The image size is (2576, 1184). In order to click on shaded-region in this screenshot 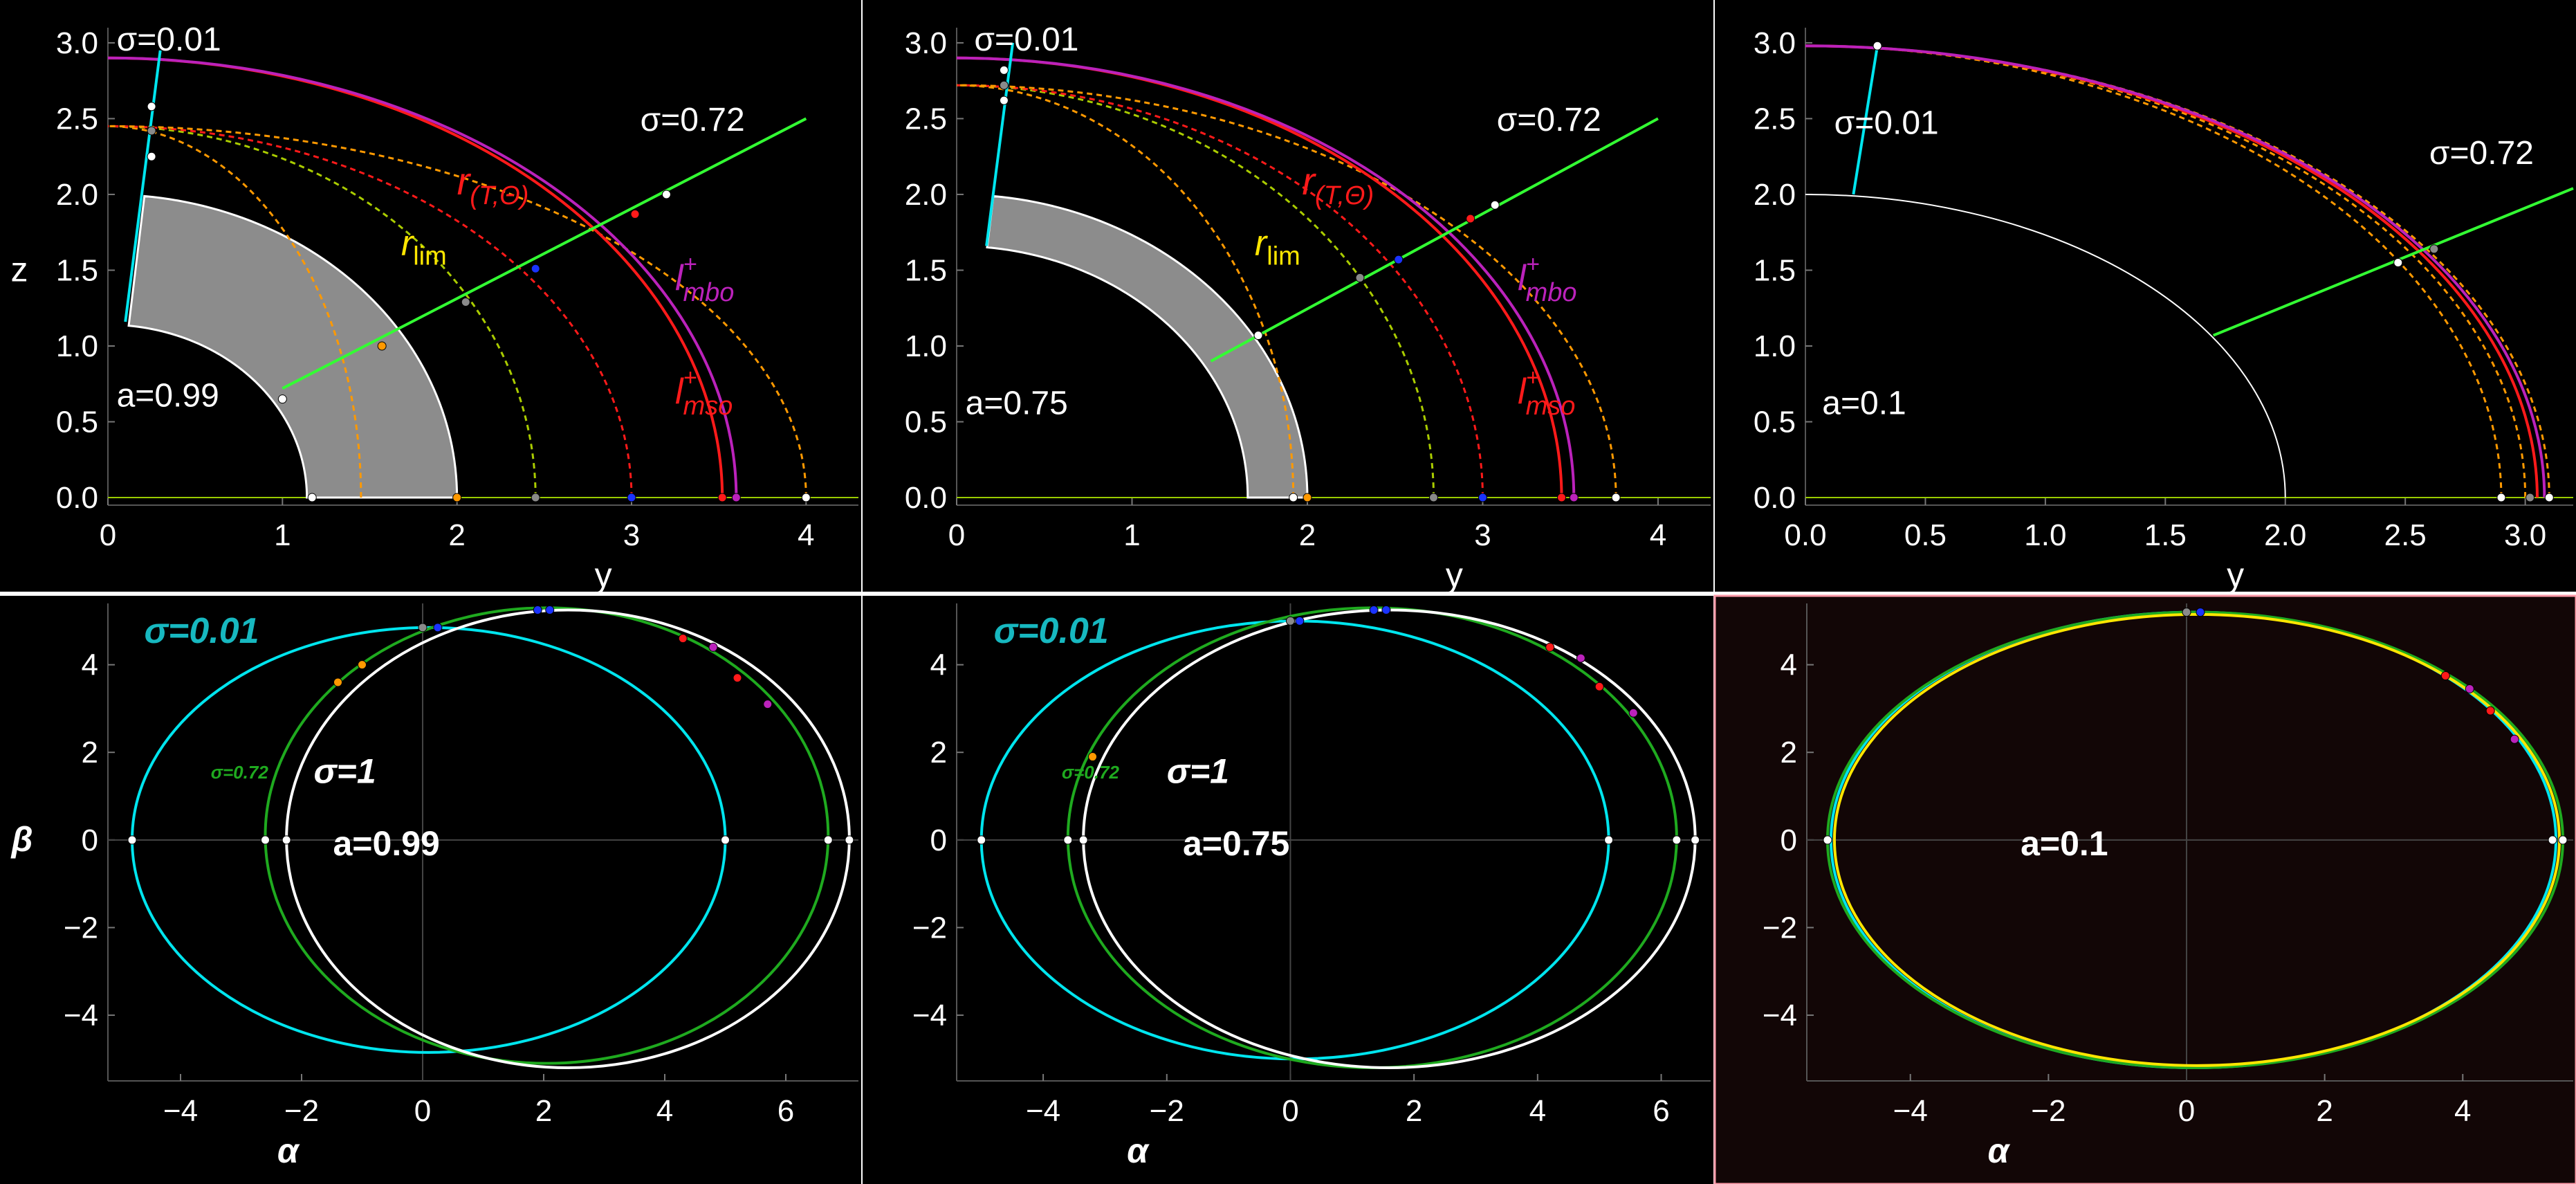, I will do `click(293, 346)`.